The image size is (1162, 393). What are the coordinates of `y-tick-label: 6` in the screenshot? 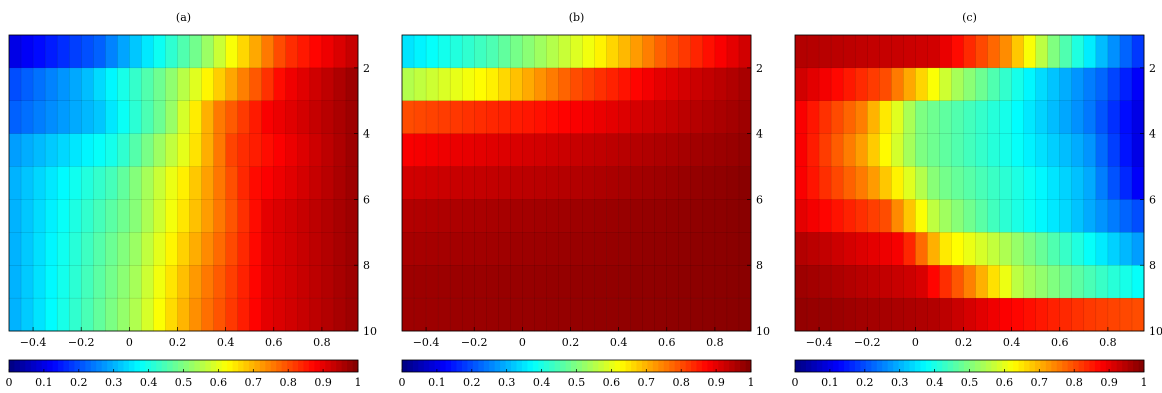 It's located at (759, 199).